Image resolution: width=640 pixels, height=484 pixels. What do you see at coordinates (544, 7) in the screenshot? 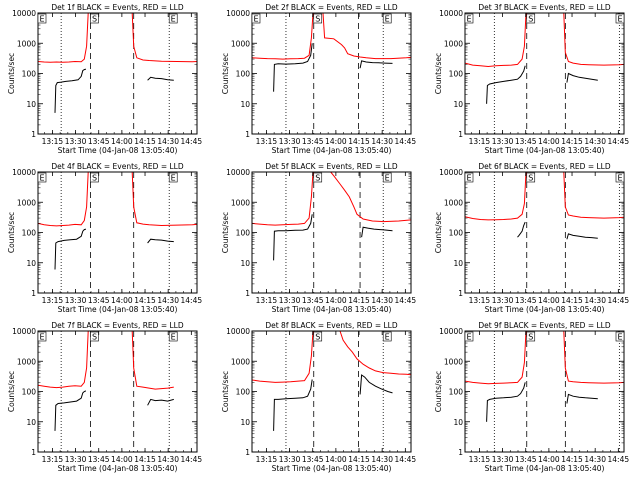
I see `panel-title: Det 3f BLACK = Events, RED = LLD` at bounding box center [544, 7].